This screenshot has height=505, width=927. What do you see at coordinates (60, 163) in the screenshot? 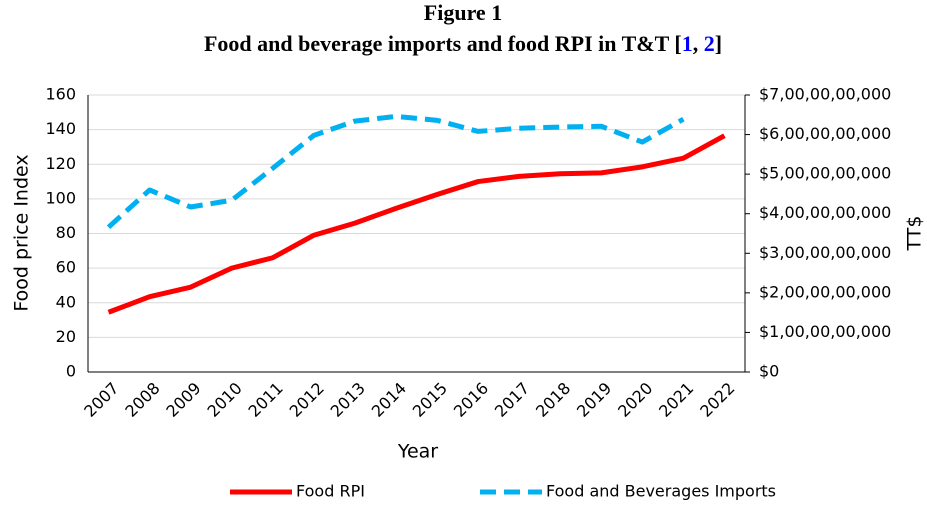
I see `y-tick-label: 120` at bounding box center [60, 163].